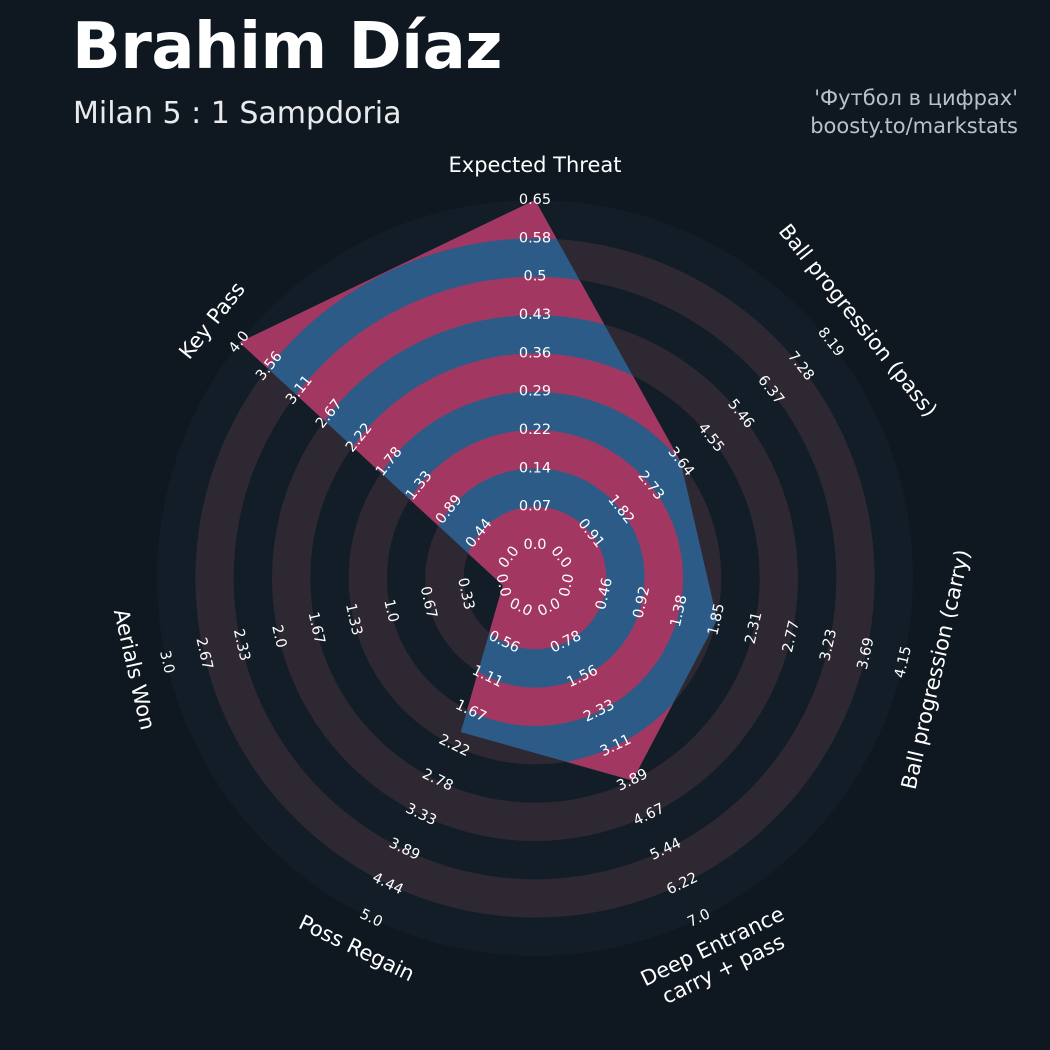 This screenshot has height=1050, width=1050. I want to click on radar-tick-label: 1.67, so click(316, 627).